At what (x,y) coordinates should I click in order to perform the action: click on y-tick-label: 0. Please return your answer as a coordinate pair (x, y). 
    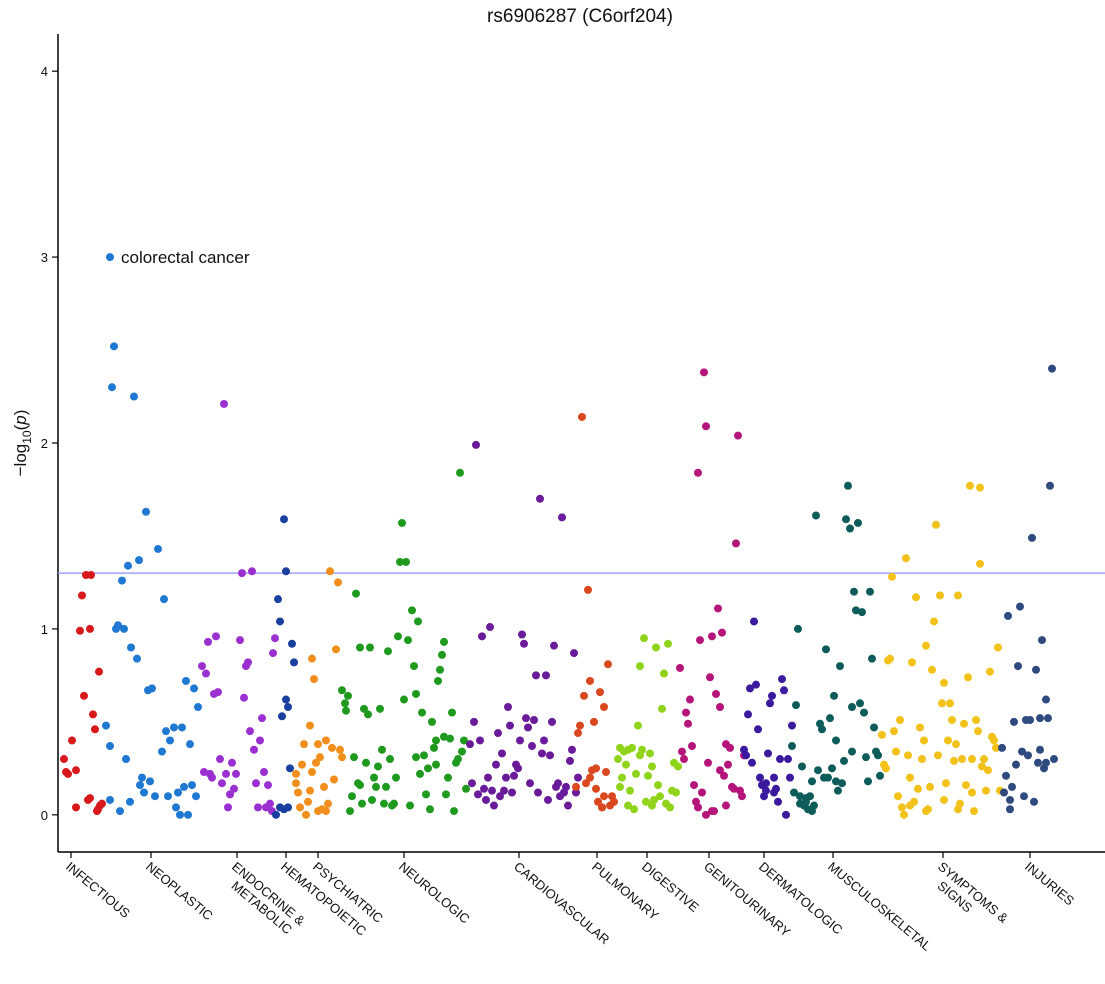
    Looking at the image, I should click on (44, 815).